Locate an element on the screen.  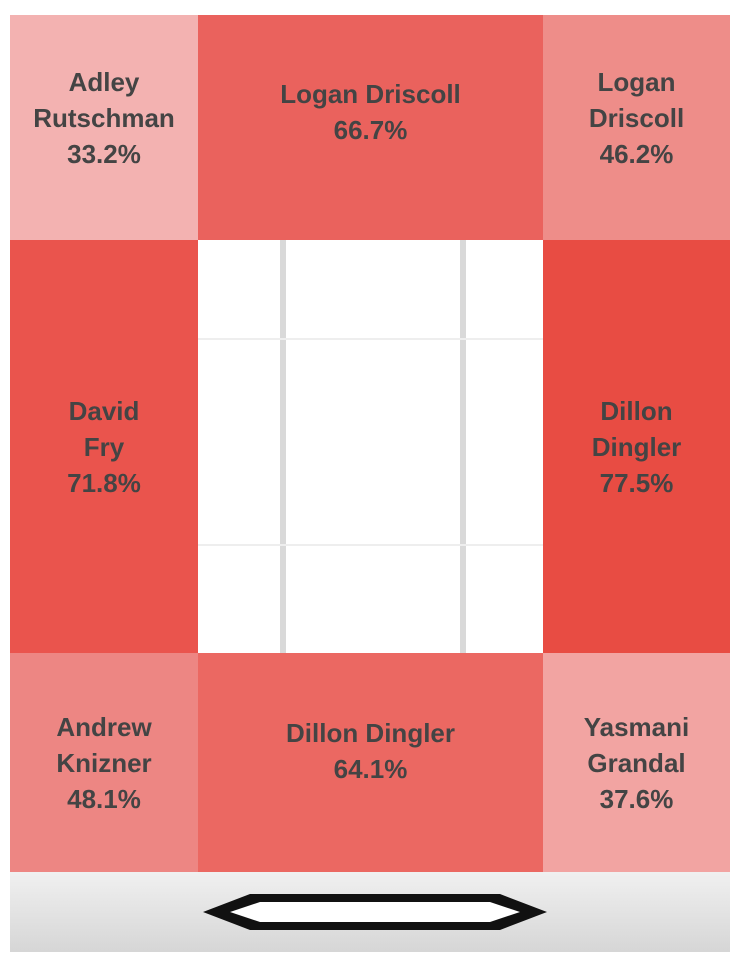
player-name-line: Knizner is located at coordinates (104, 762).